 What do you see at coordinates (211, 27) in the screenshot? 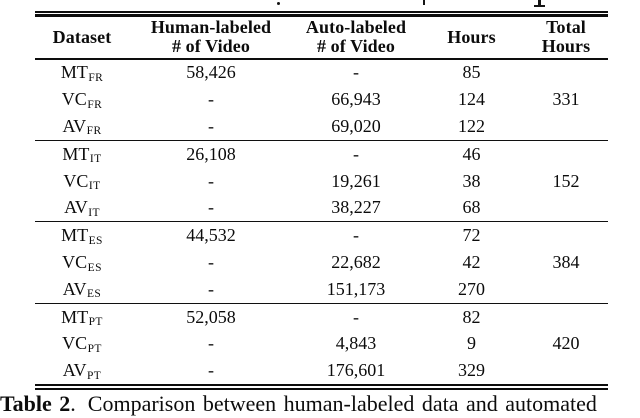
I see `header-line: Human-labeled` at bounding box center [211, 27].